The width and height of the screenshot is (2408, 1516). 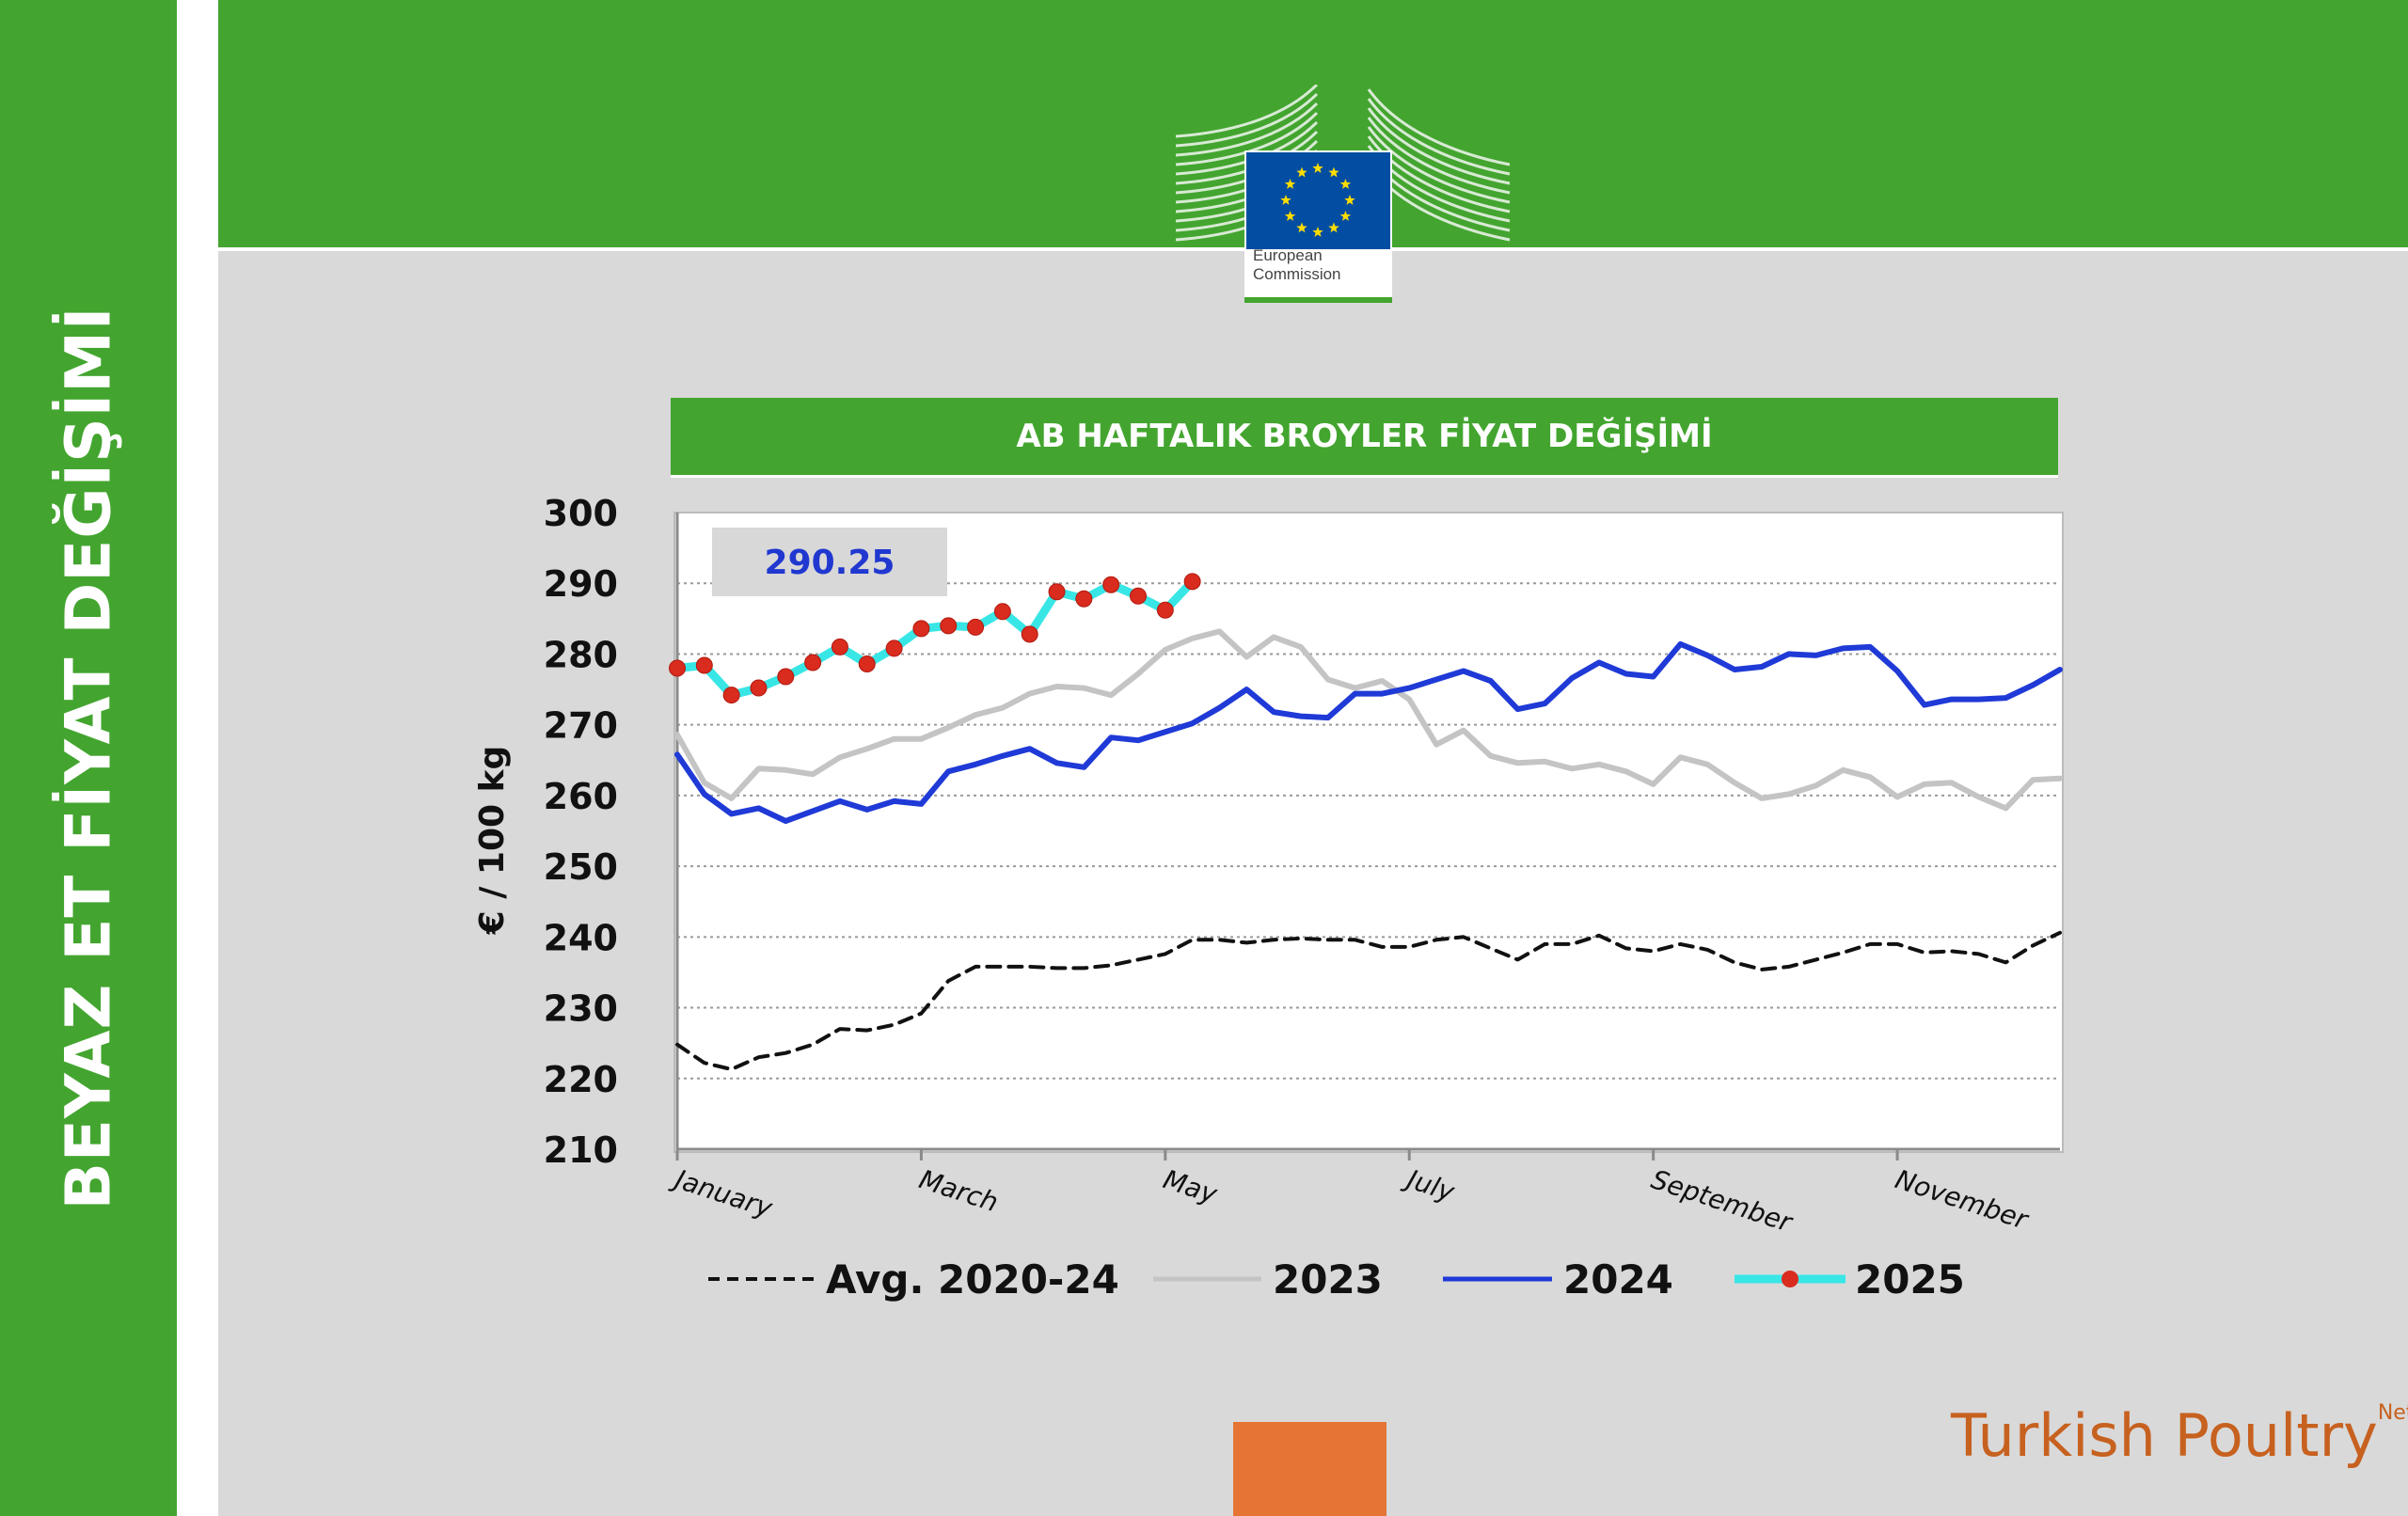 I want to click on y-axis-label: € / 100 kg, so click(x=493, y=841).